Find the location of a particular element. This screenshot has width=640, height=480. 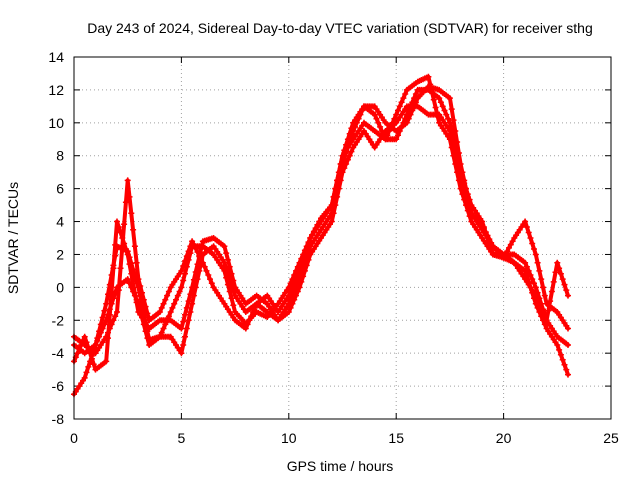

y-tick-label: -8 is located at coordinates (58, 419).